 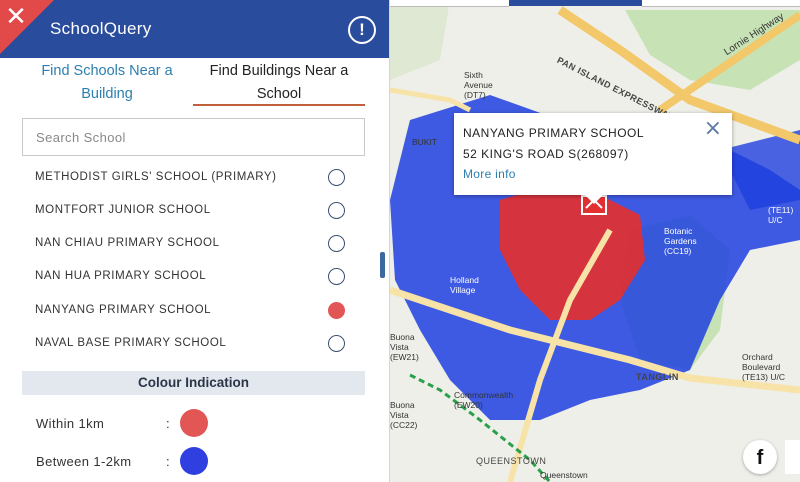 What do you see at coordinates (489, 174) in the screenshot?
I see `popup-more-info-link: More info` at bounding box center [489, 174].